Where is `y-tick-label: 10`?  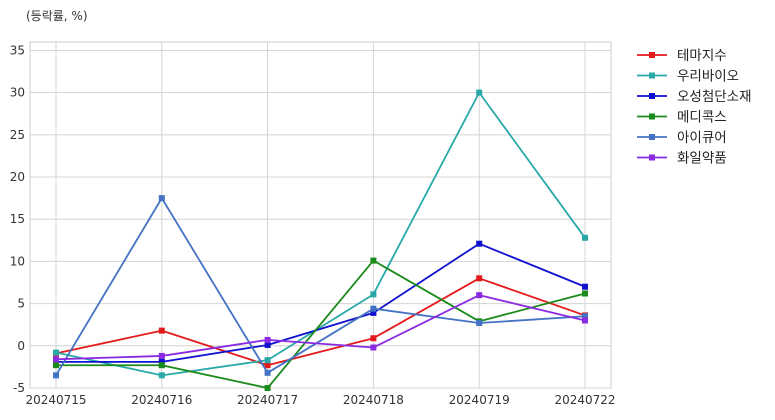
y-tick-label: 10 is located at coordinates (17, 261).